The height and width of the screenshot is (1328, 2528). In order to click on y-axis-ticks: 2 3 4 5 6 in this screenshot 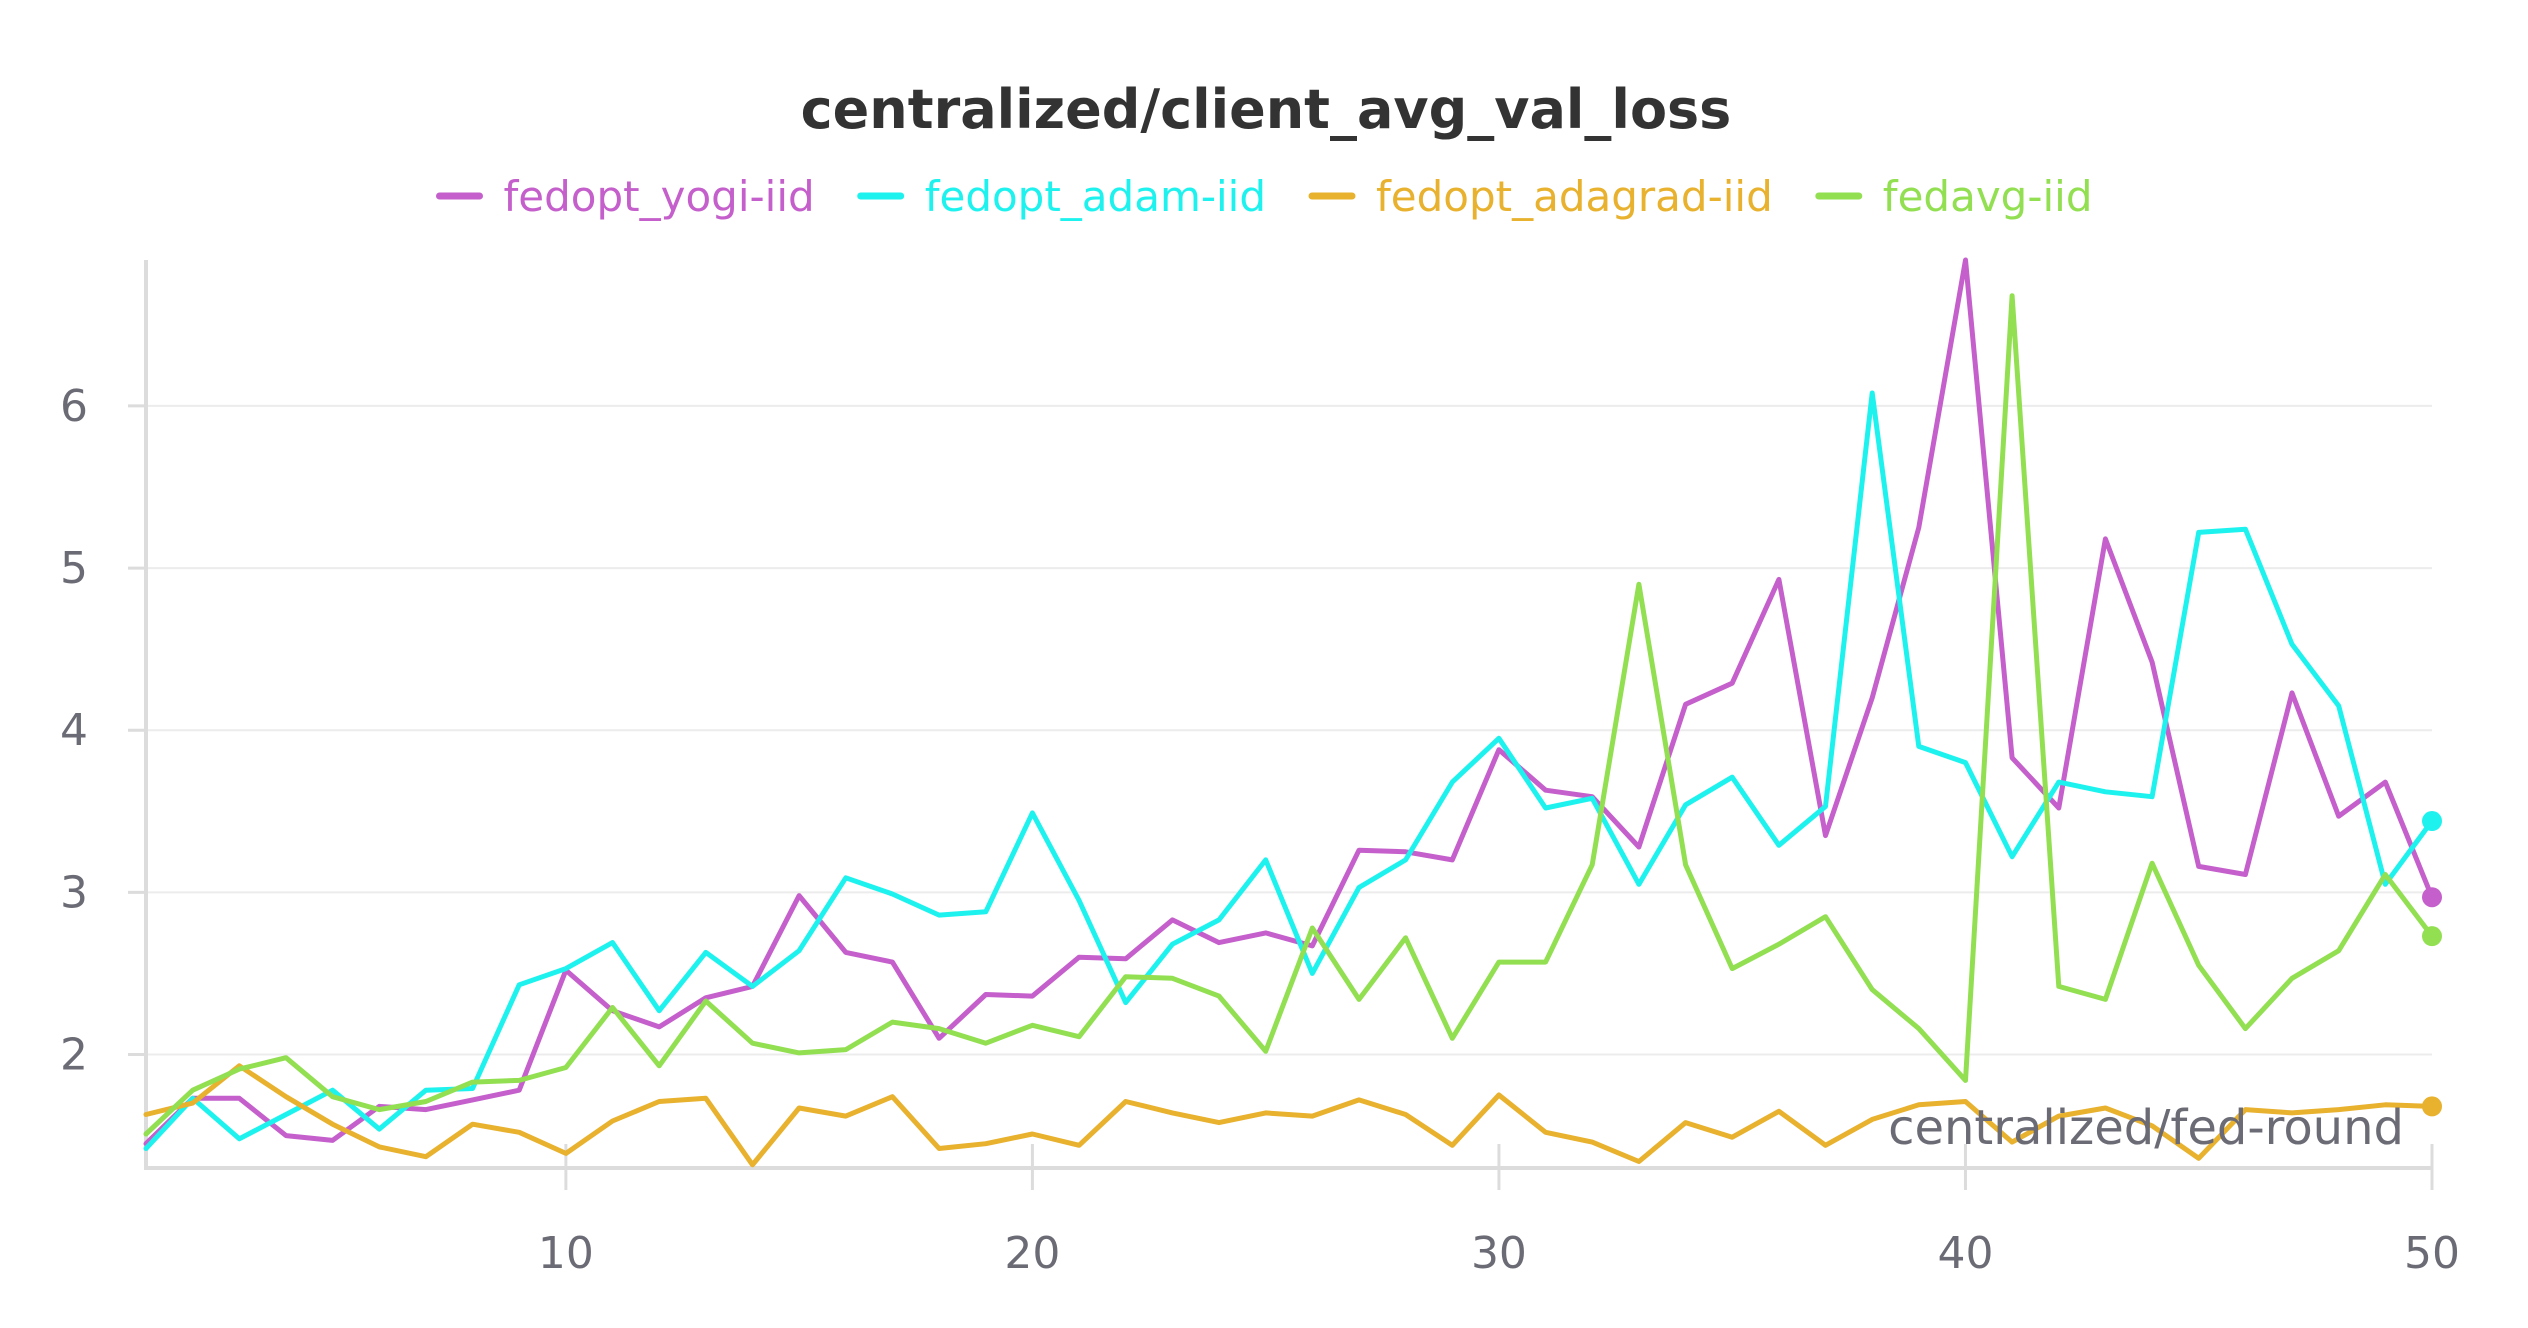, I will do `click(103, 731)`.